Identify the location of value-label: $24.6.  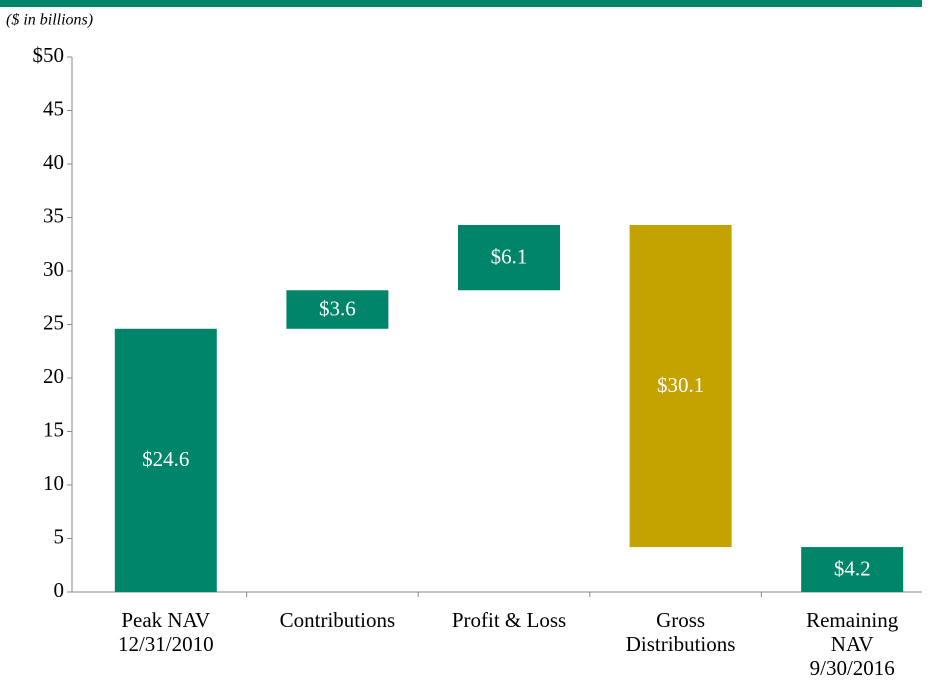
(165, 459).